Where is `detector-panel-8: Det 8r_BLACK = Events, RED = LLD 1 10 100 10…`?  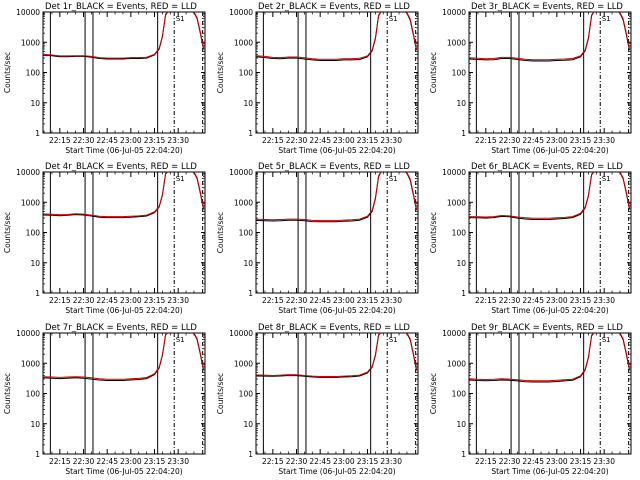 detector-panel-8: Det 8r_BLACK = Events, RED = LLD 1 10 100 10… is located at coordinates (317, 399).